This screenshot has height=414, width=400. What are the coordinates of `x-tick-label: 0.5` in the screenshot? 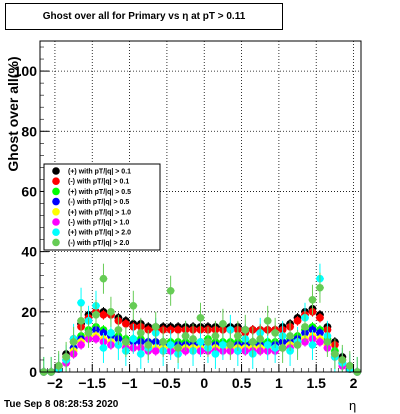 It's located at (242, 383).